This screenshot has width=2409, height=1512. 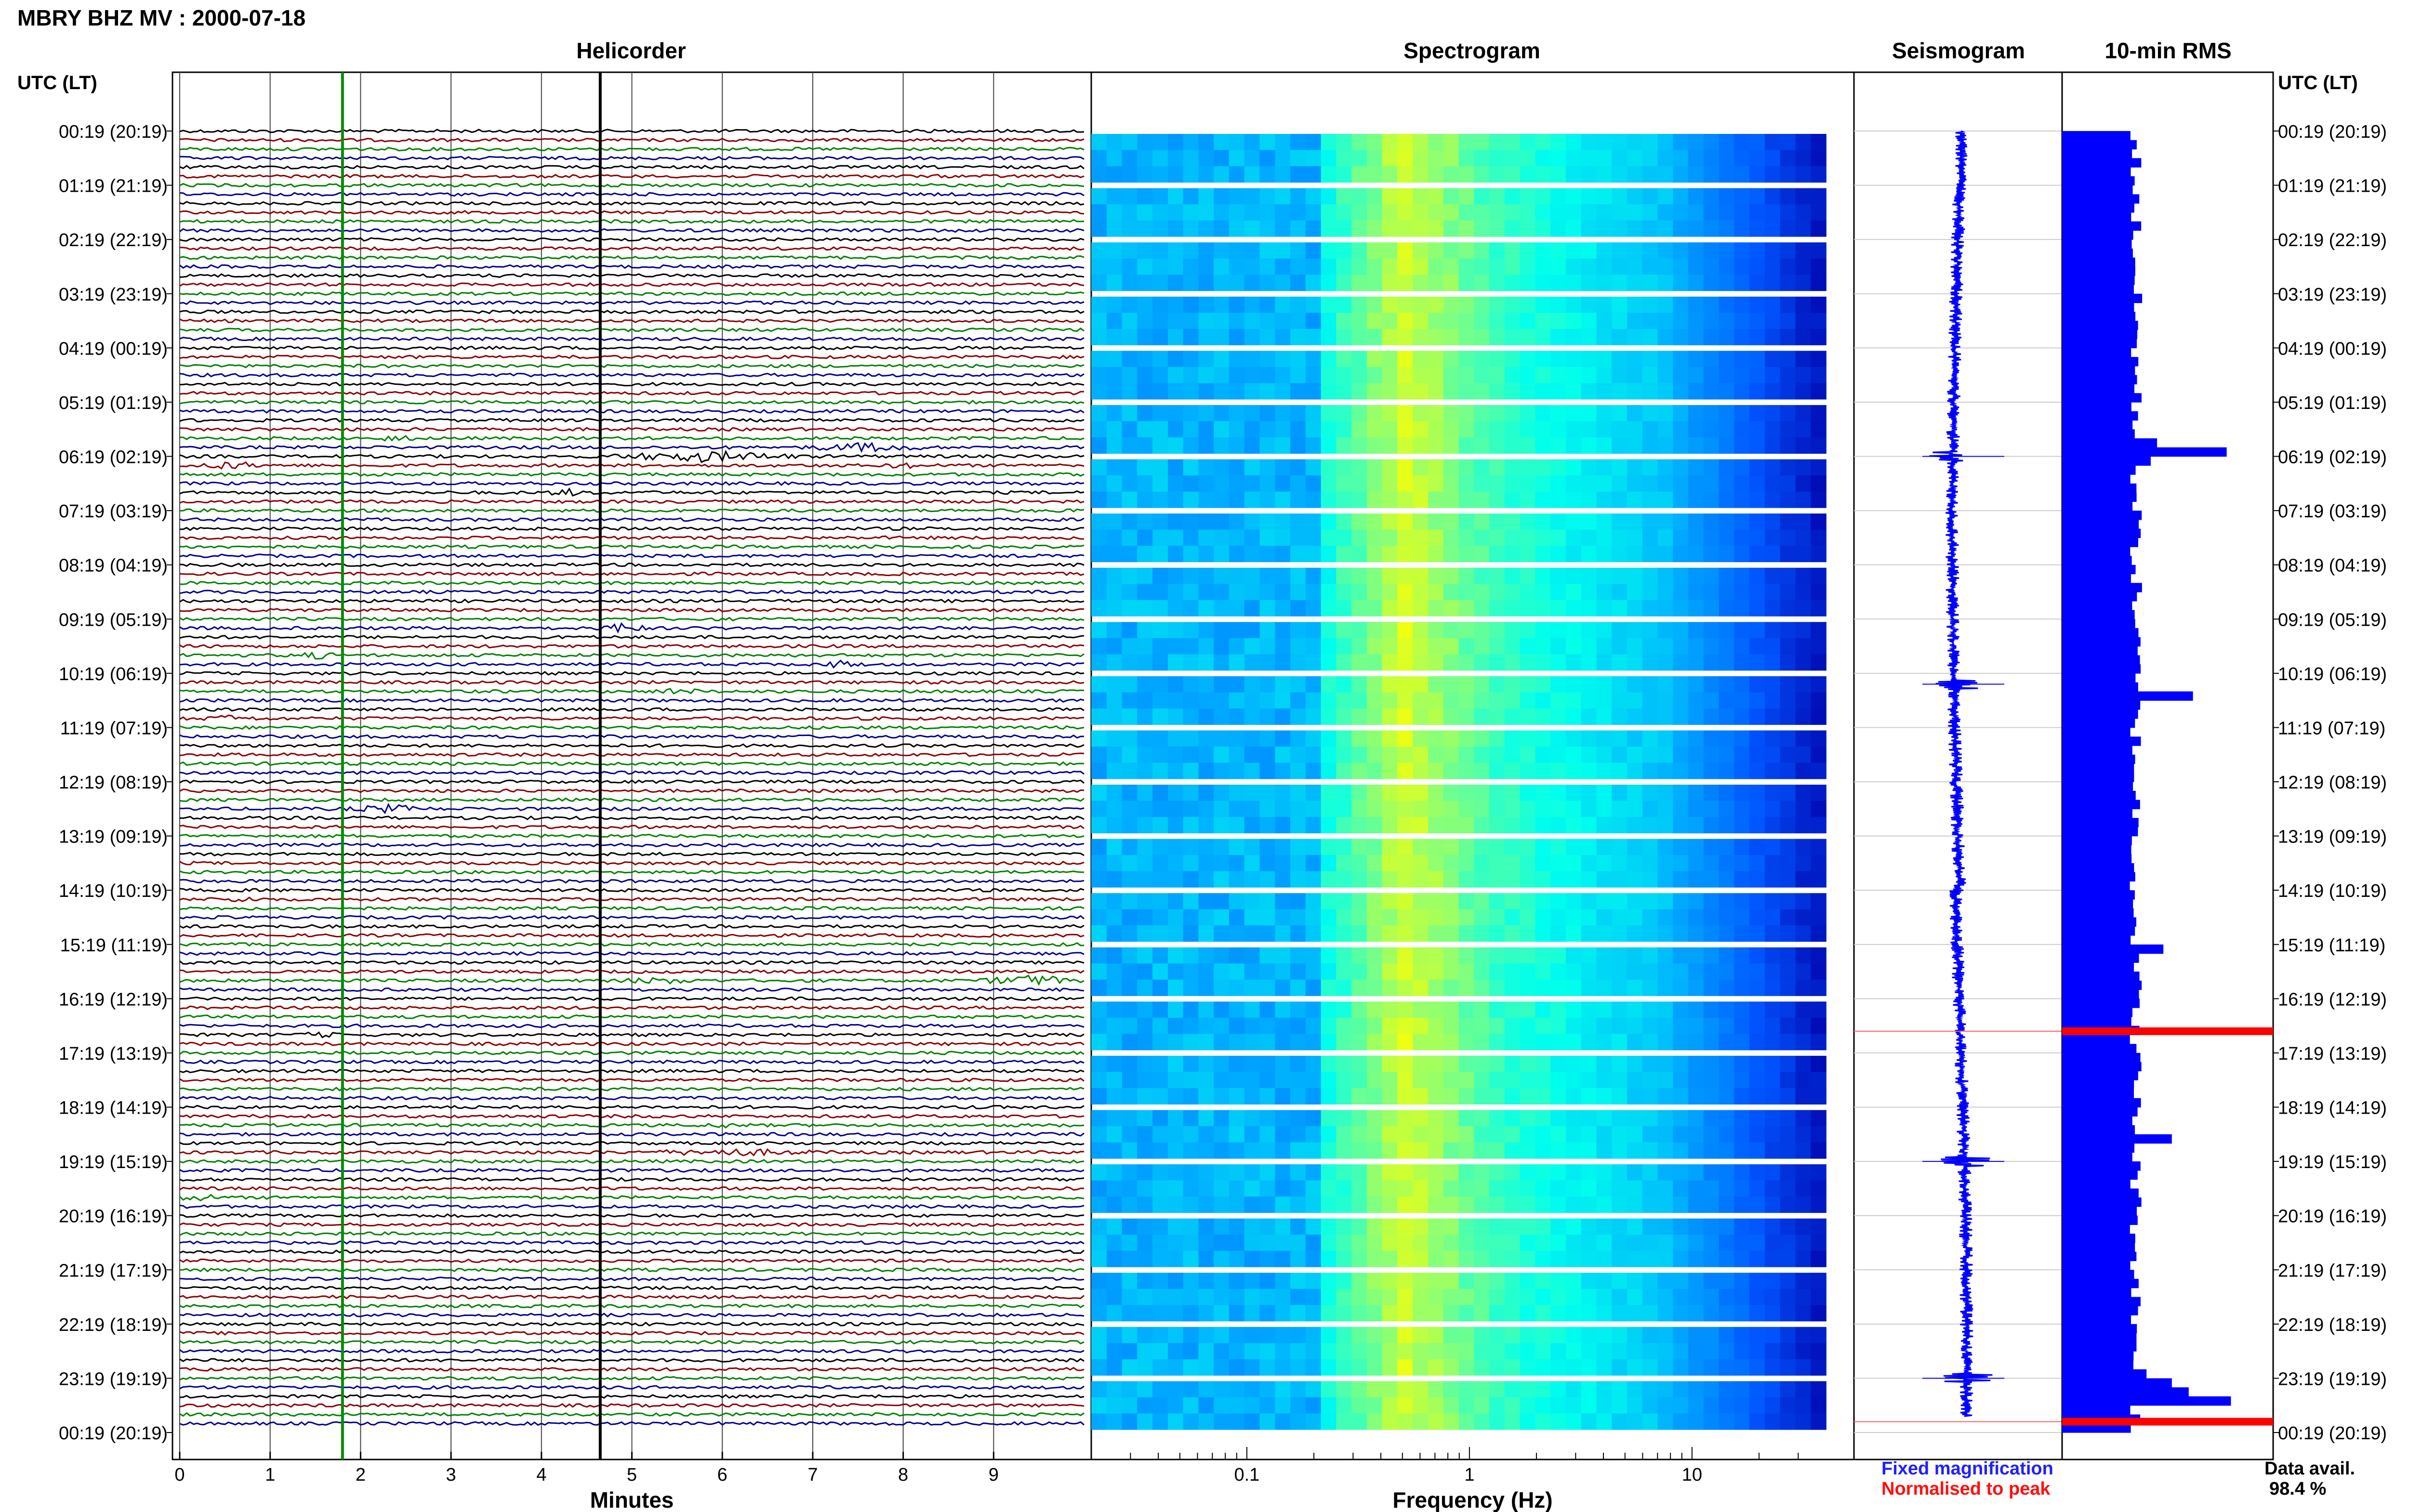 I want to click on time-label-right: 05:19 (01:19), so click(x=2332, y=403).